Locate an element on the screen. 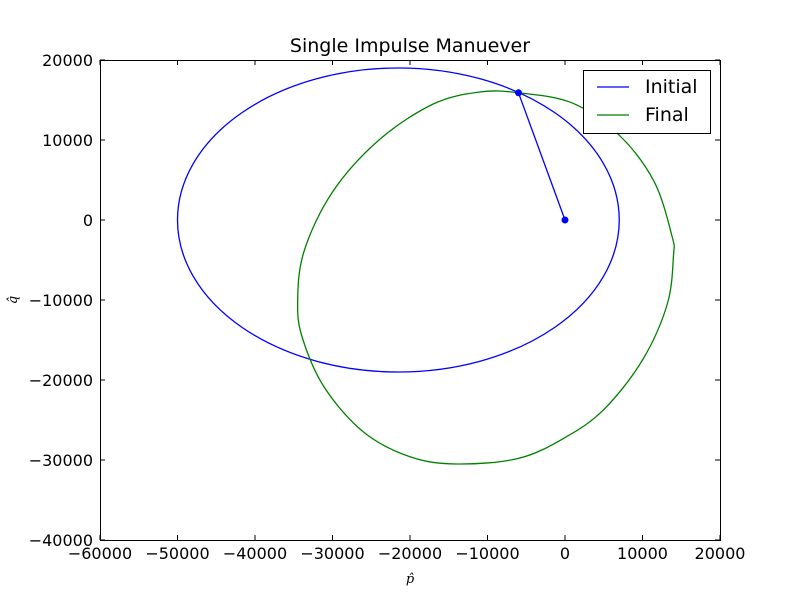 The image size is (800, 604). y-axis-label: q̂ is located at coordinates (13, 300).